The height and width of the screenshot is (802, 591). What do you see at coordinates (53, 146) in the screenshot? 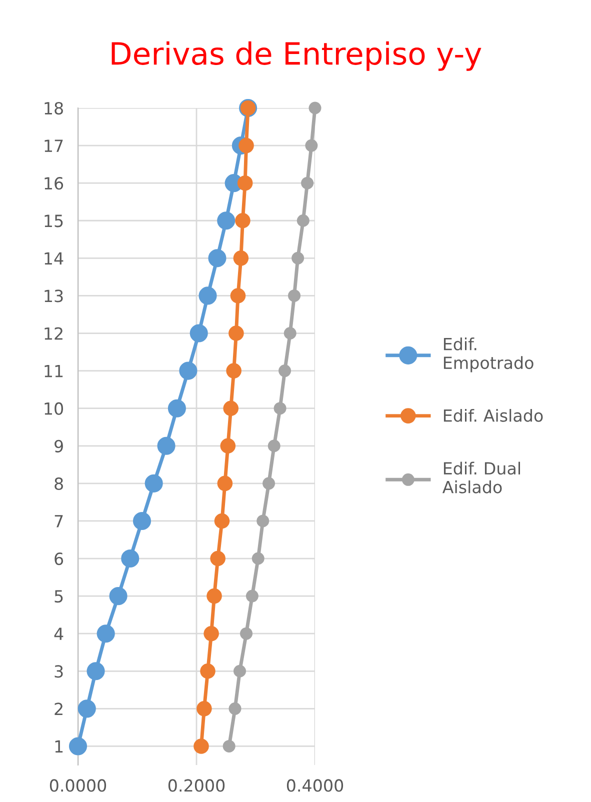
I see `y-tick-label: 17` at bounding box center [53, 146].